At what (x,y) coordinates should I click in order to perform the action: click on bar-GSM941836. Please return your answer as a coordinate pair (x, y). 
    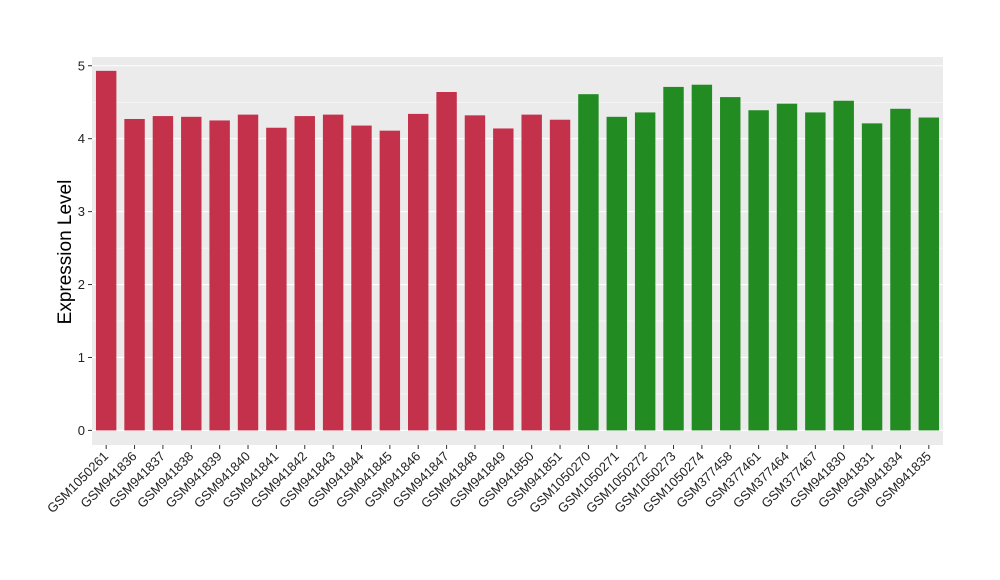
    Looking at the image, I should click on (134, 274).